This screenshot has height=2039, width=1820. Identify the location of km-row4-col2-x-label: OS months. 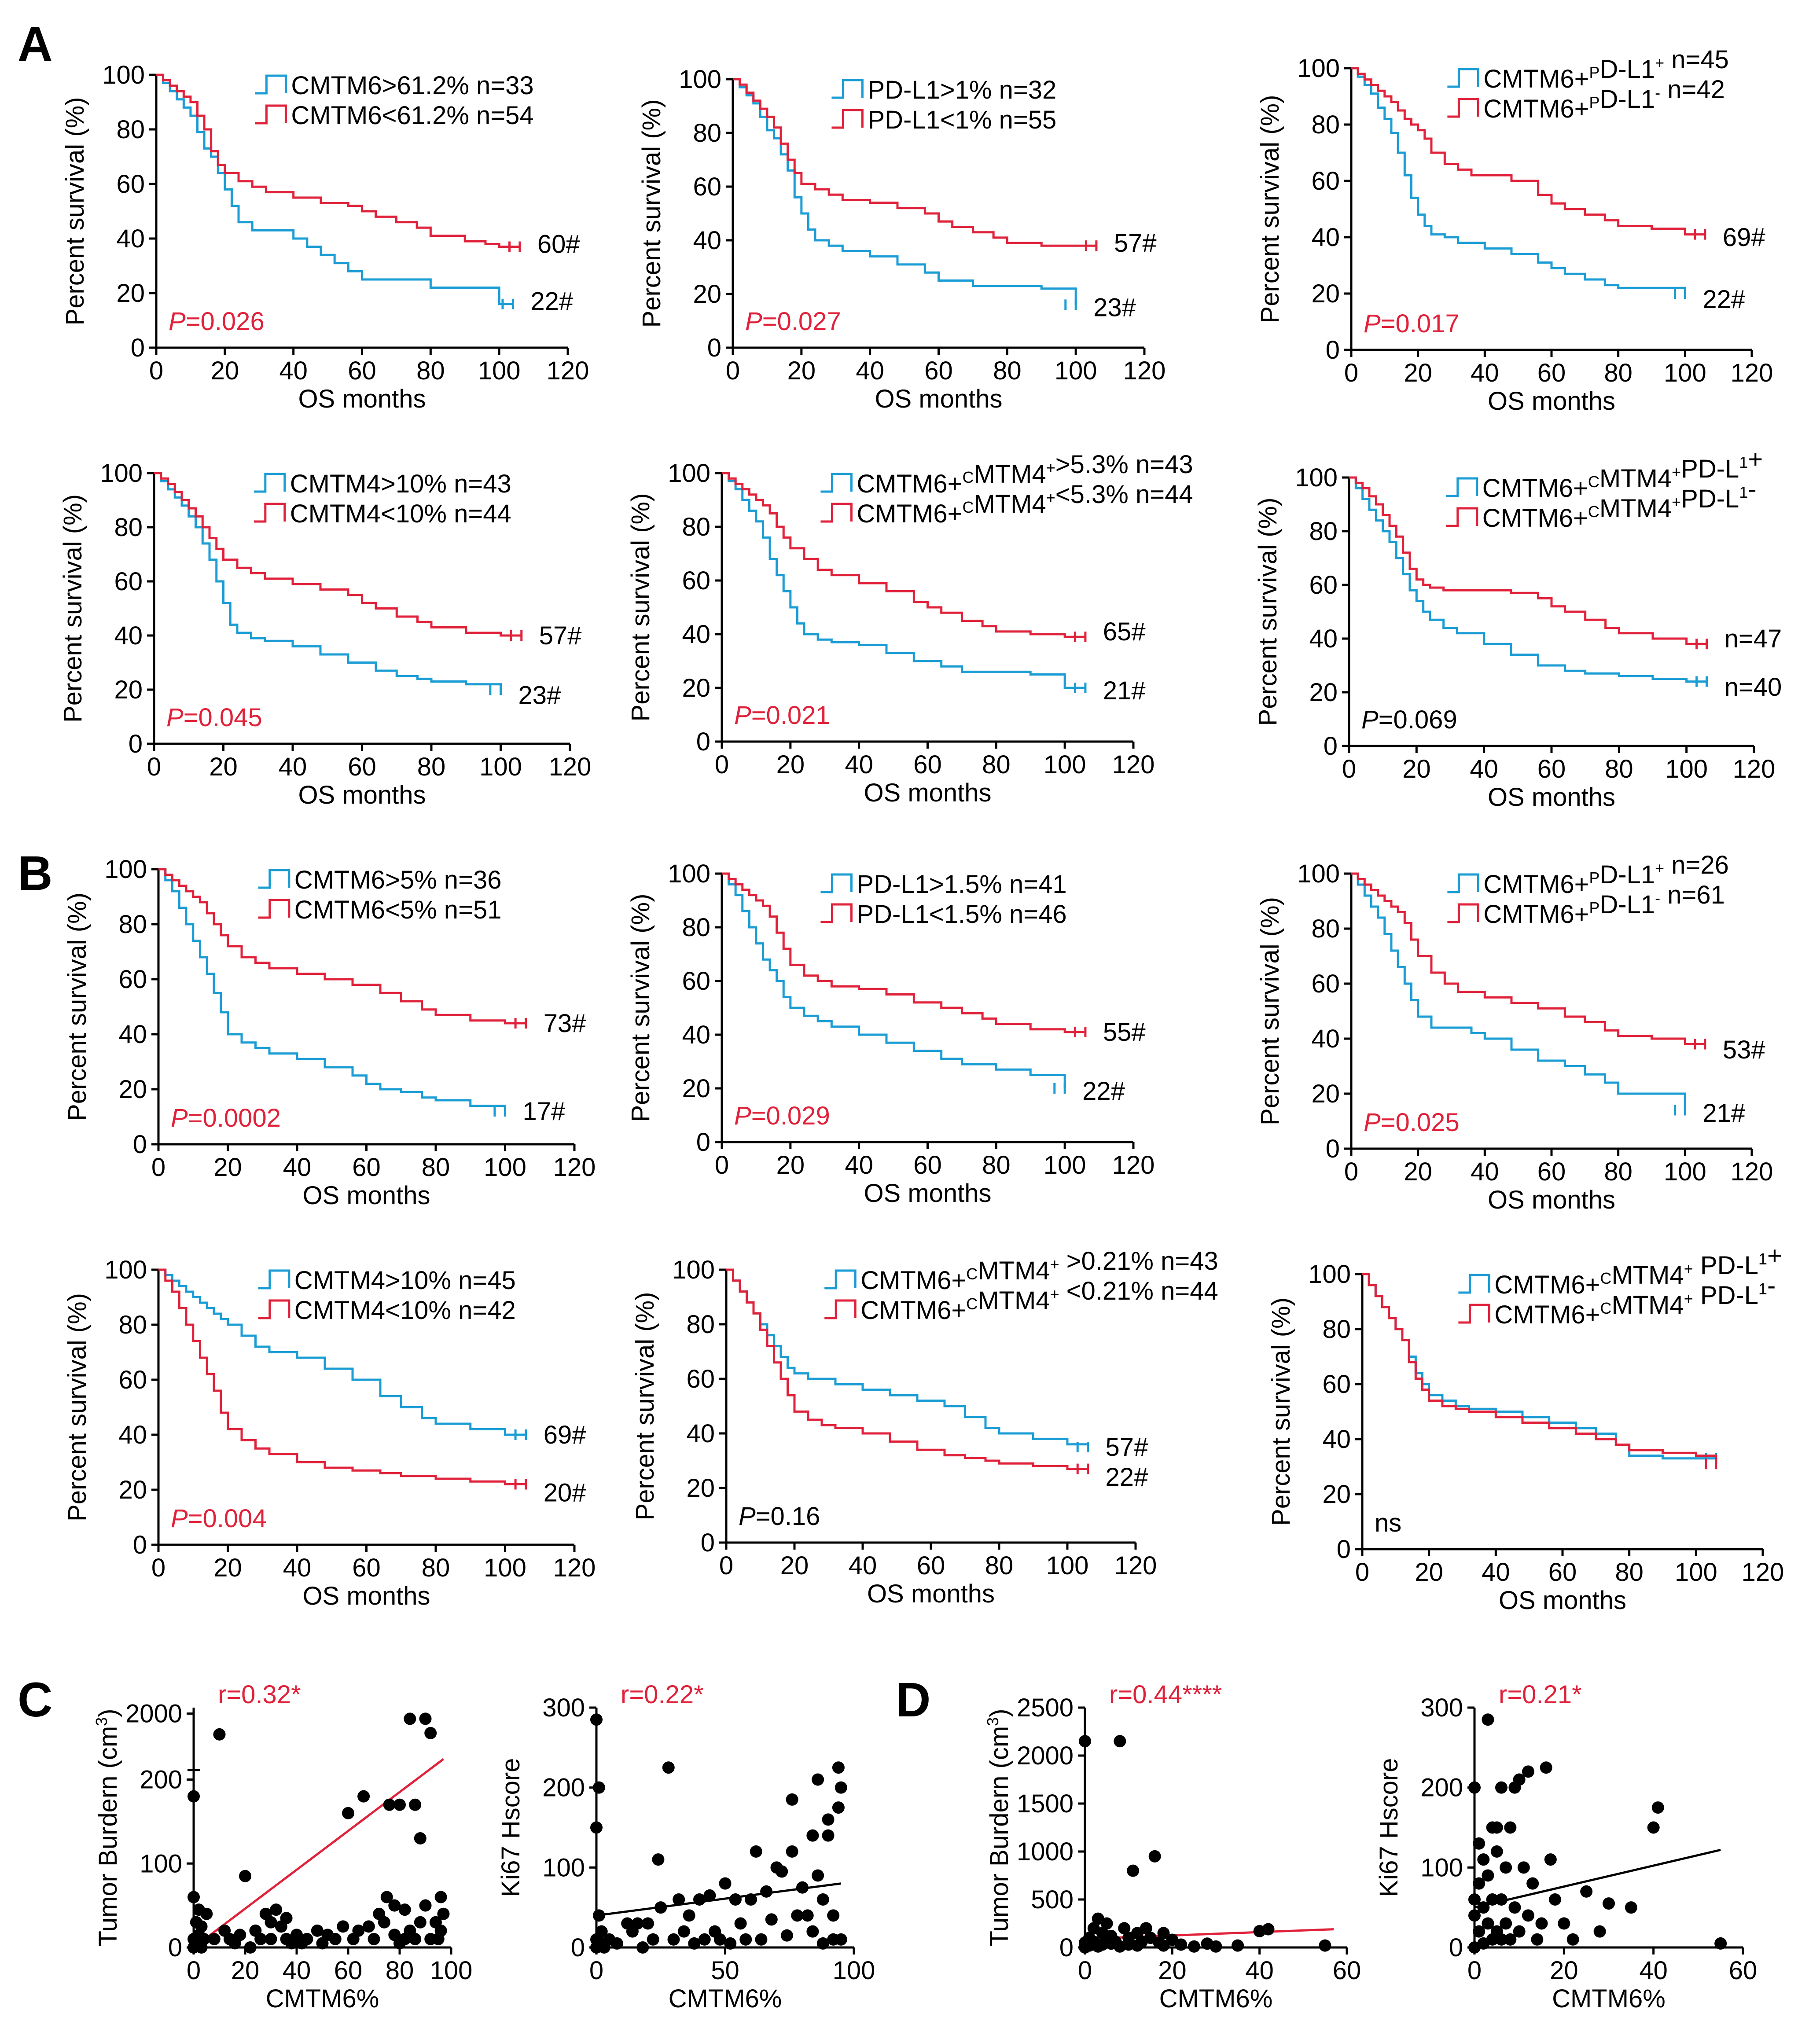
(931, 1594).